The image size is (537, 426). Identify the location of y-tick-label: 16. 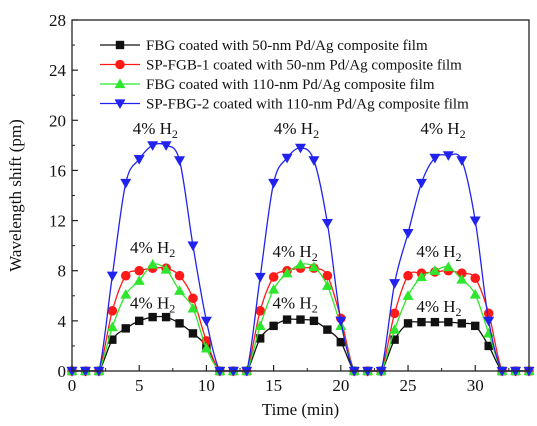
(57, 170).